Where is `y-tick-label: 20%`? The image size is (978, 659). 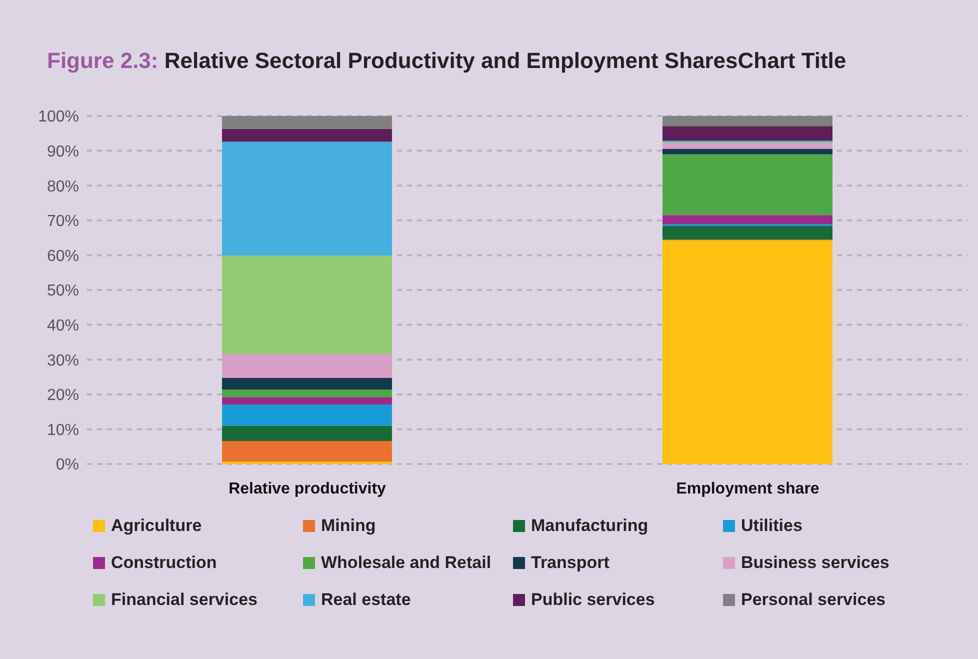 y-tick-label: 20% is located at coordinates (62, 395).